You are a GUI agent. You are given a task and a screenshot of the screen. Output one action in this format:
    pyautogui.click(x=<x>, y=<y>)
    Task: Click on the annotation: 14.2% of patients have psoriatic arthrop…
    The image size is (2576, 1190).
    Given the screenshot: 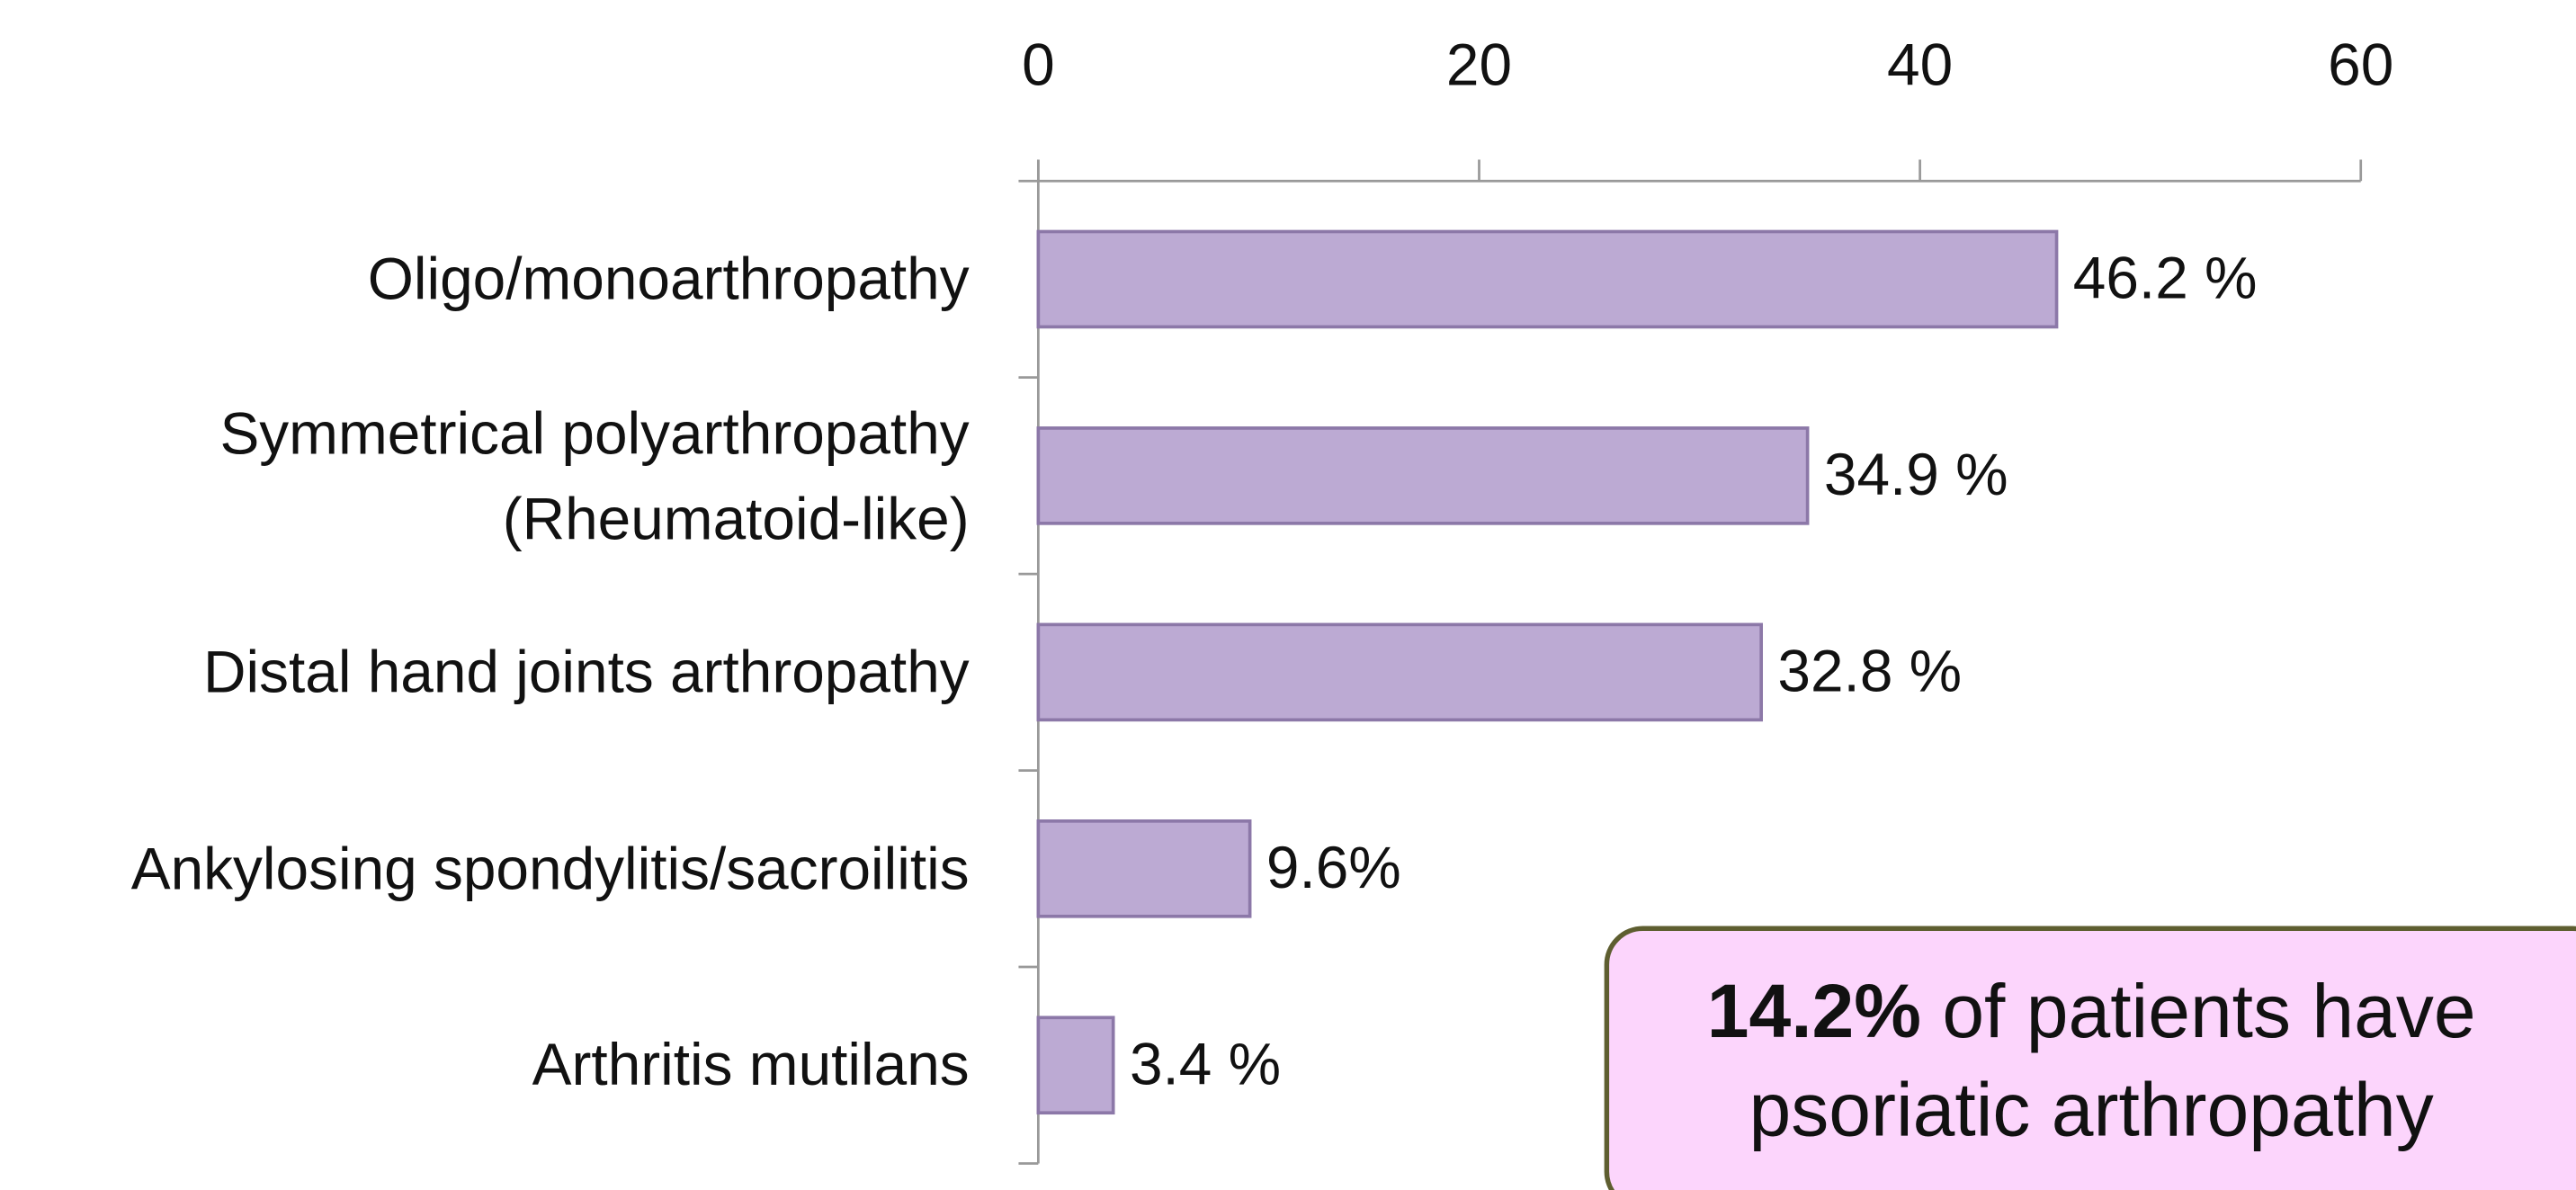 What is the action you would take?
    pyautogui.click(x=2091, y=1058)
    